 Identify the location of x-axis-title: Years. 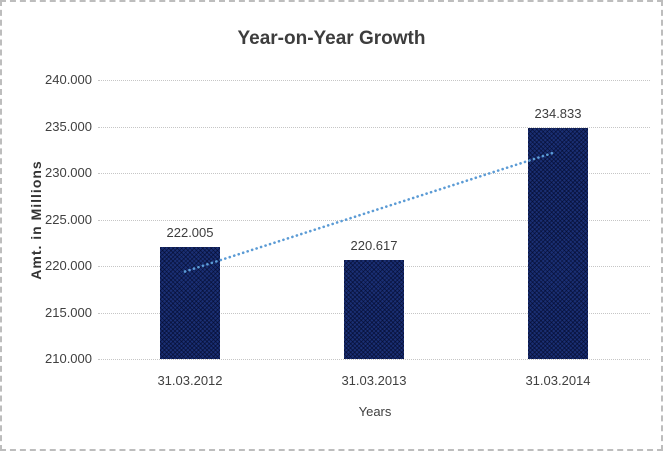
(375, 411).